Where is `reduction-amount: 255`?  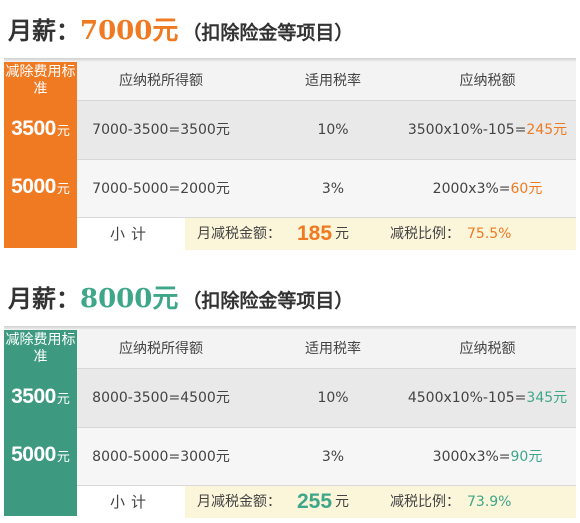 reduction-amount: 255 is located at coordinates (315, 501).